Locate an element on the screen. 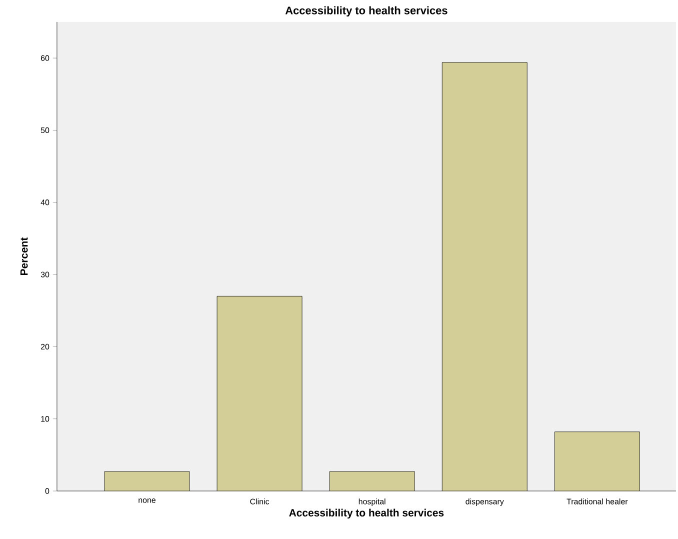  y-axis-title: Percent is located at coordinates (24, 256).